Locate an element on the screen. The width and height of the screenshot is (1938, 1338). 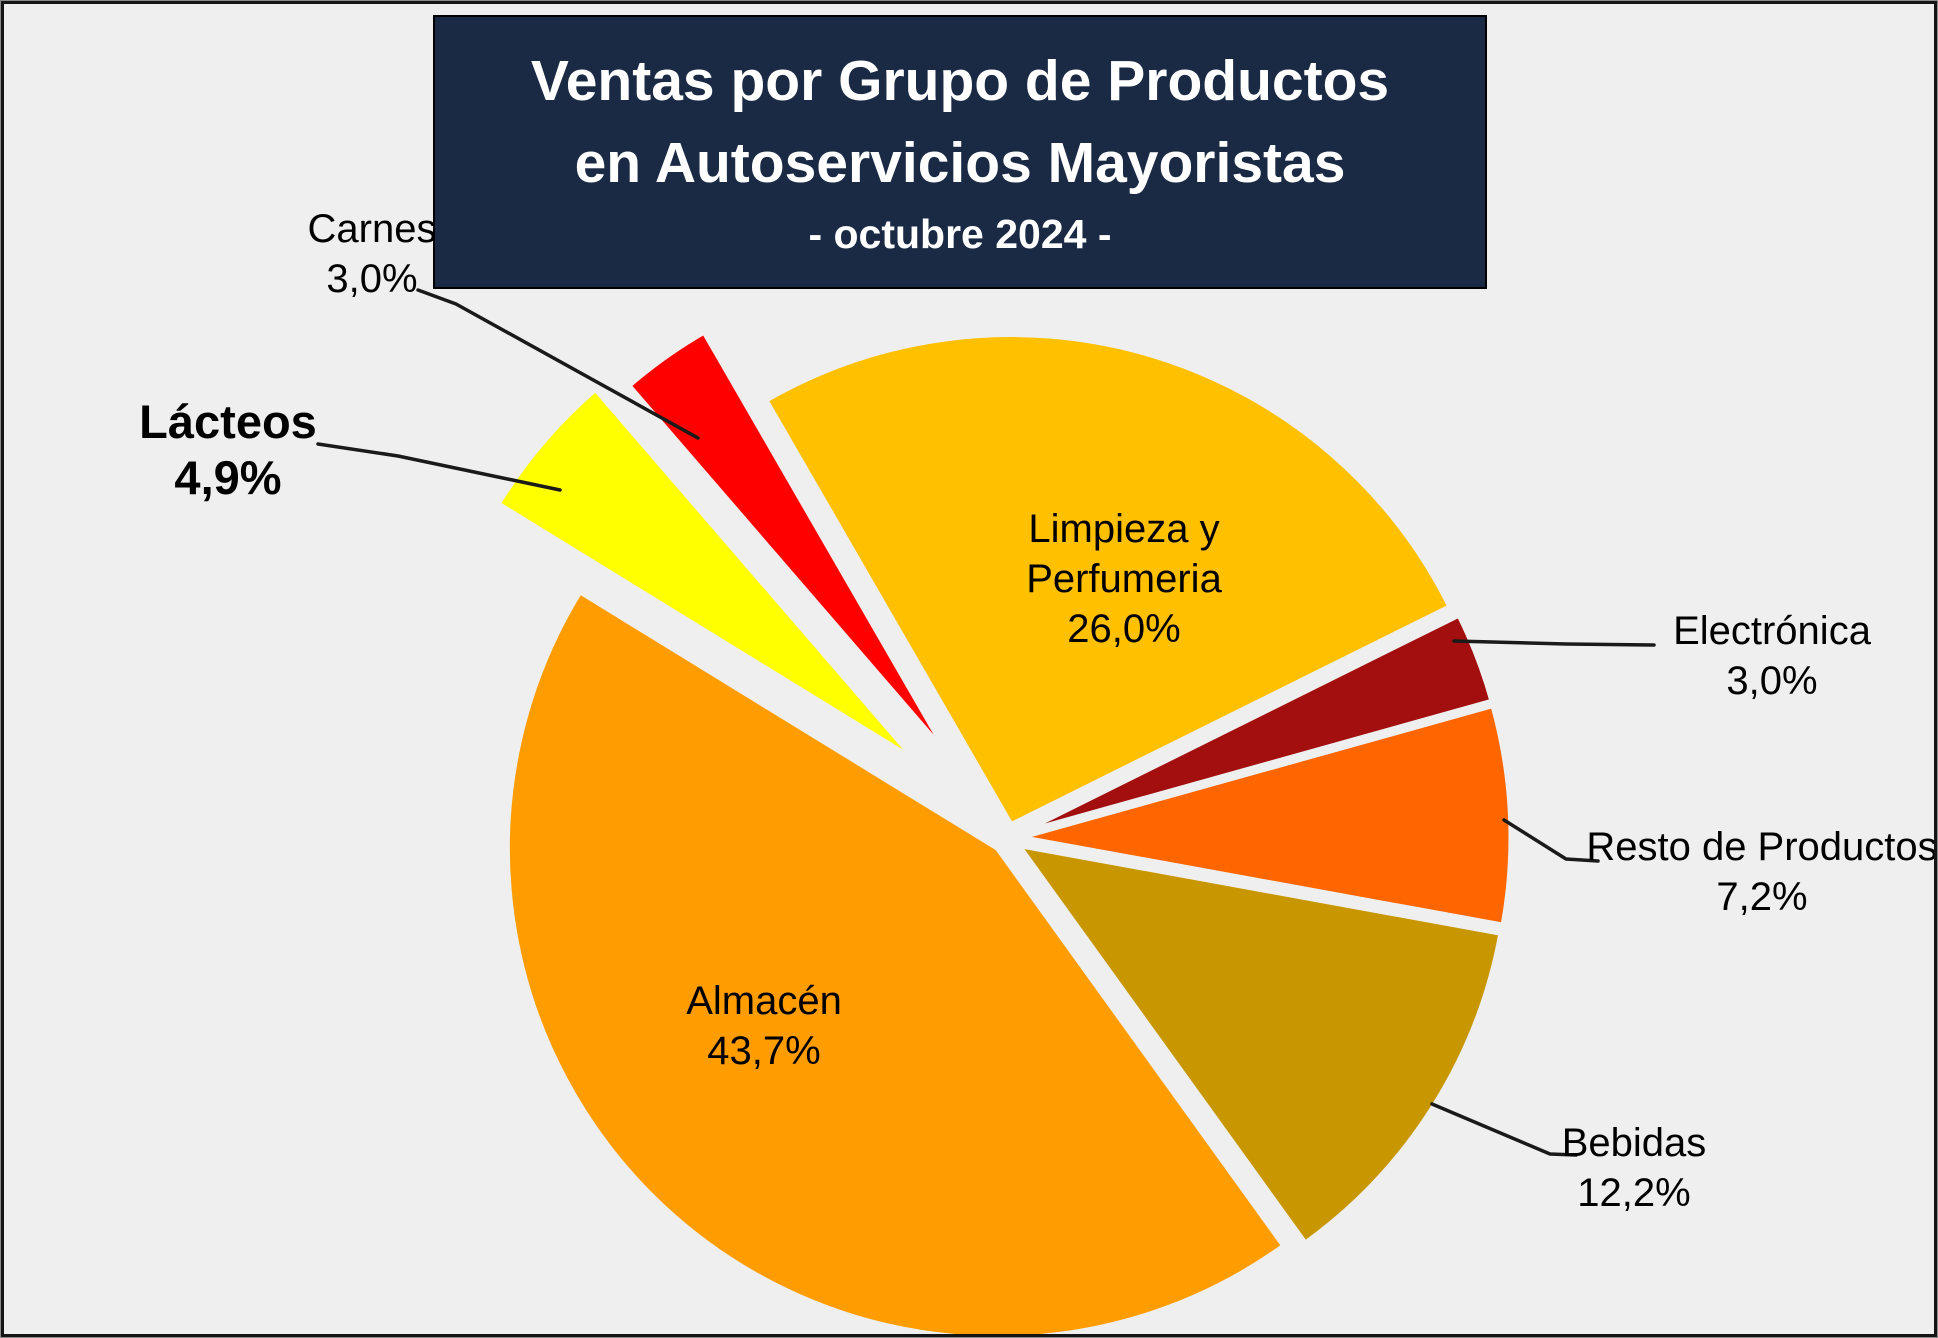
pie-slice-electronica is located at coordinates (1256, 724).